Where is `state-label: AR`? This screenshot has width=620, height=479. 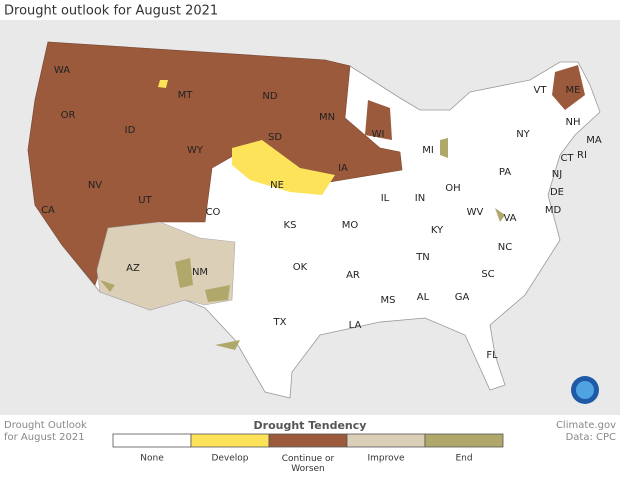 state-label: AR is located at coordinates (353, 275).